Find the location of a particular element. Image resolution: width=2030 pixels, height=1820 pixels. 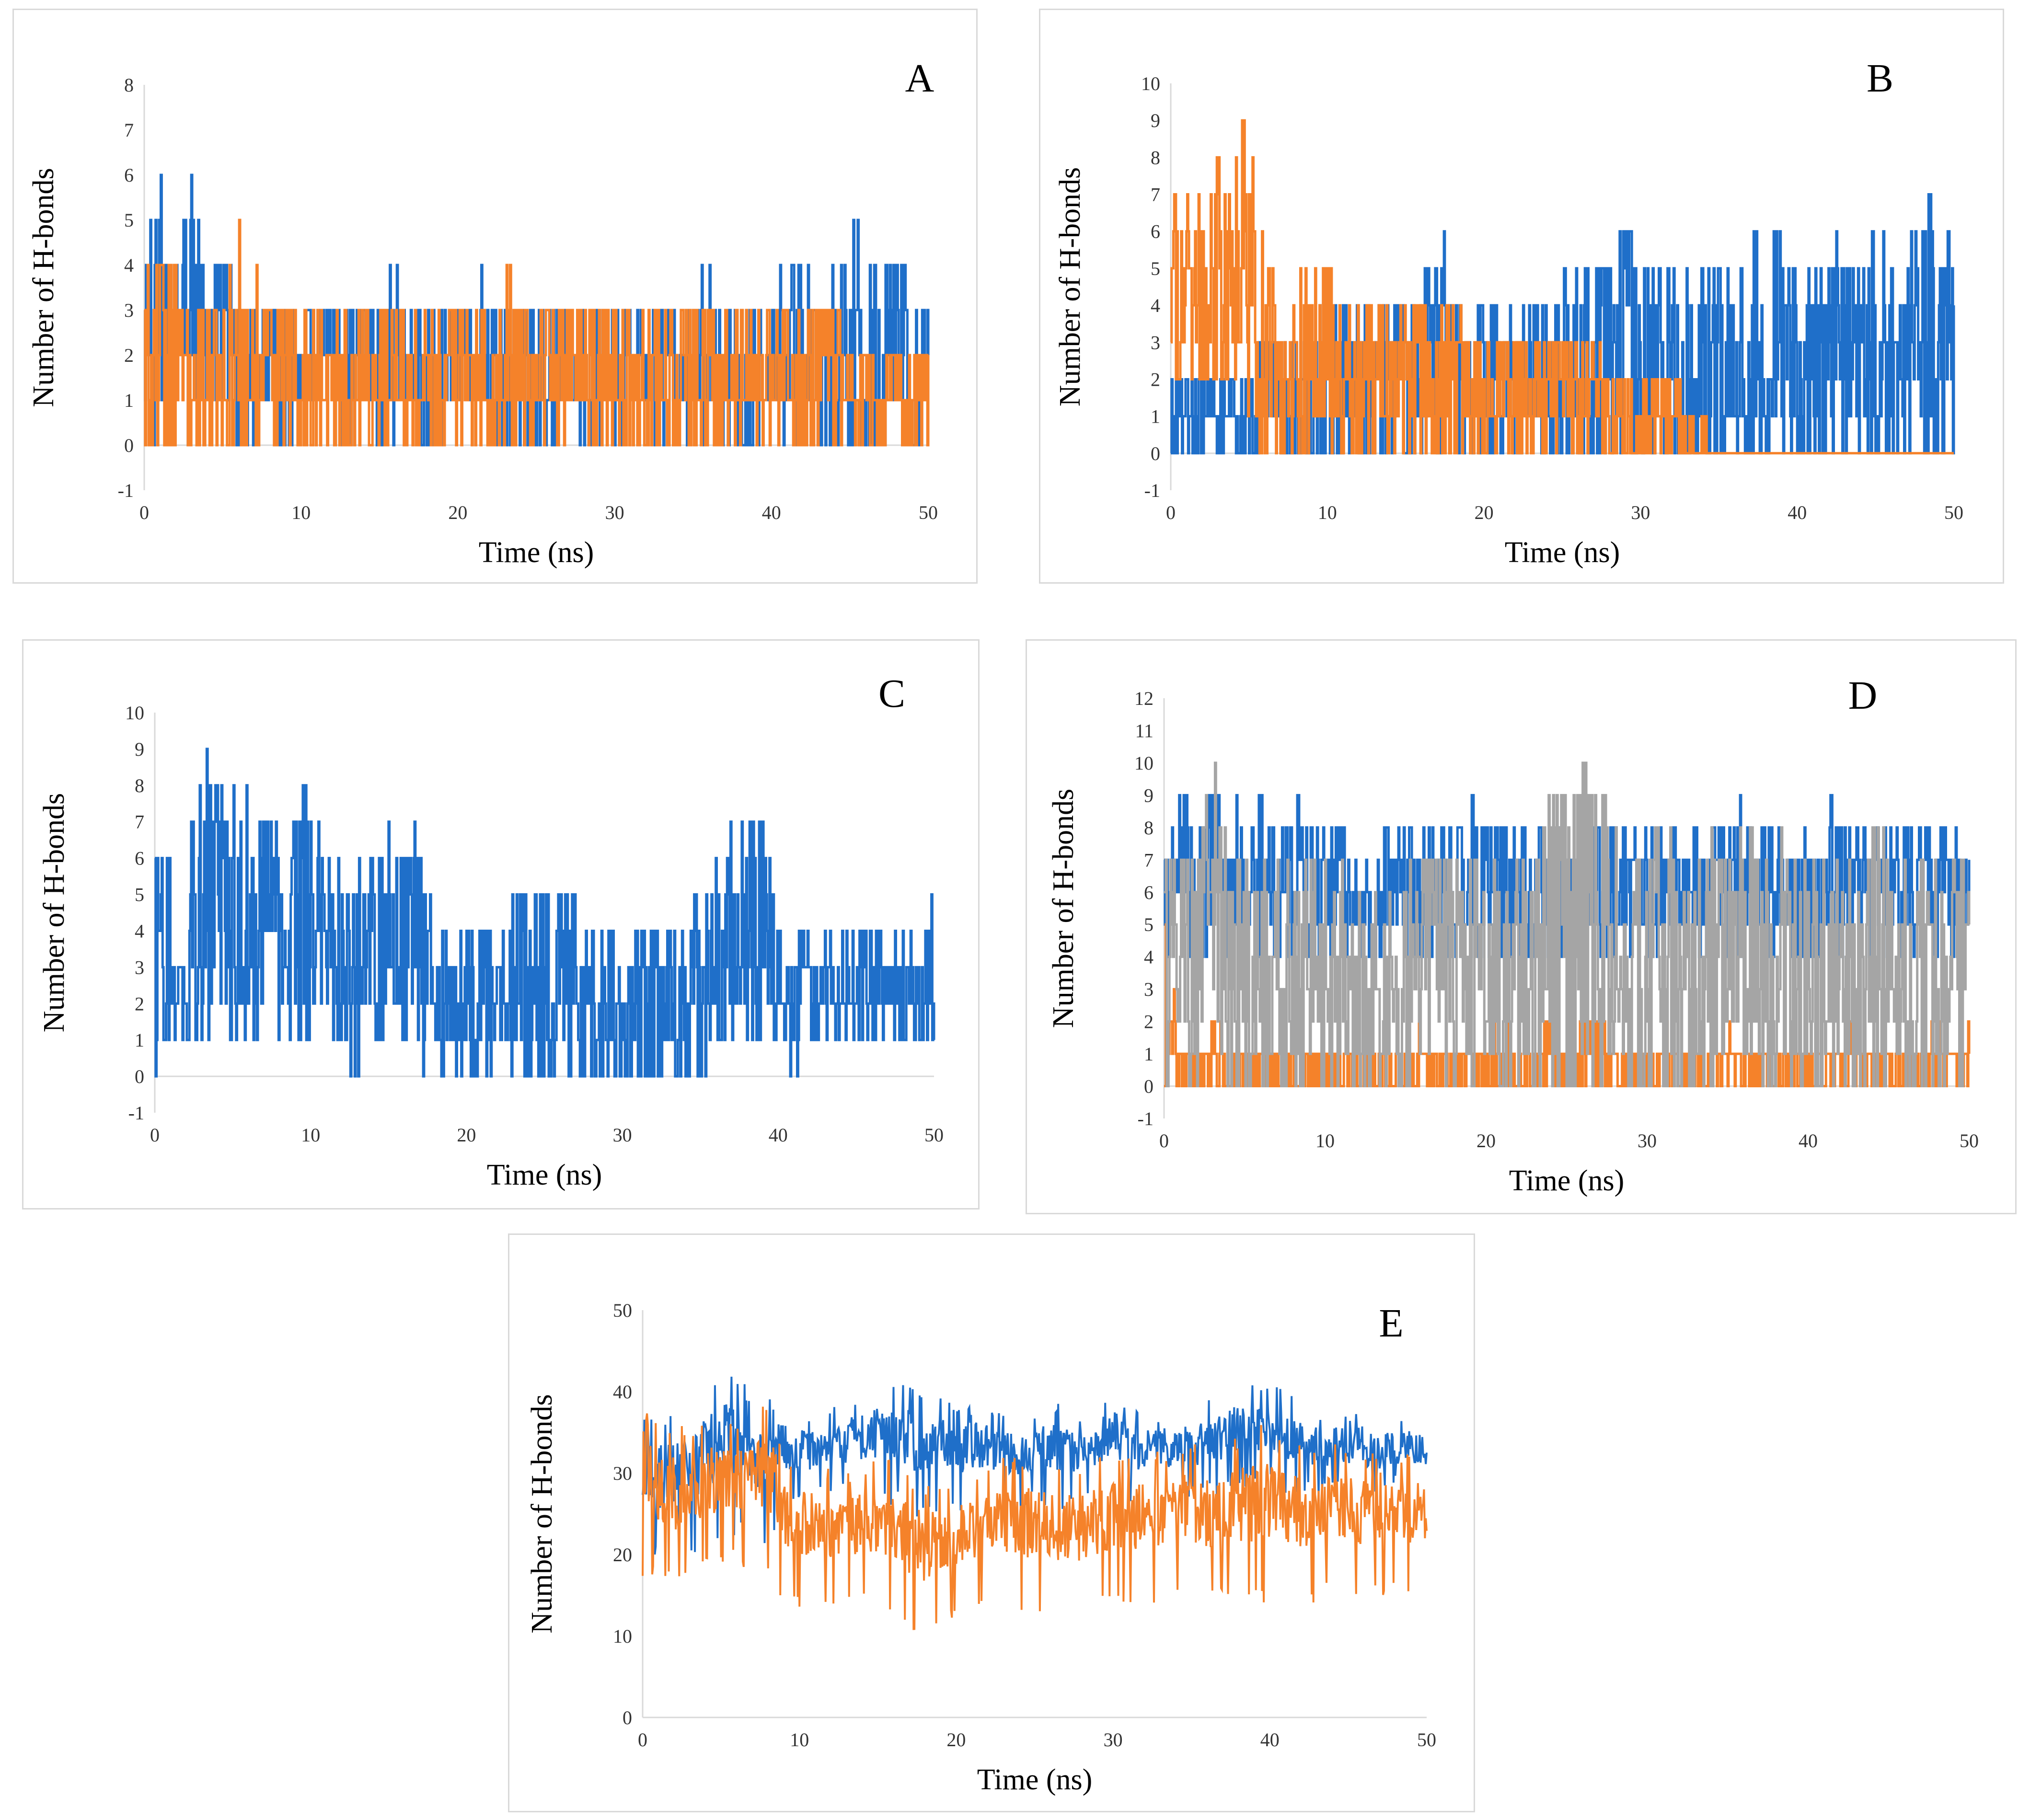

panel-letter-a: A is located at coordinates (919, 79).